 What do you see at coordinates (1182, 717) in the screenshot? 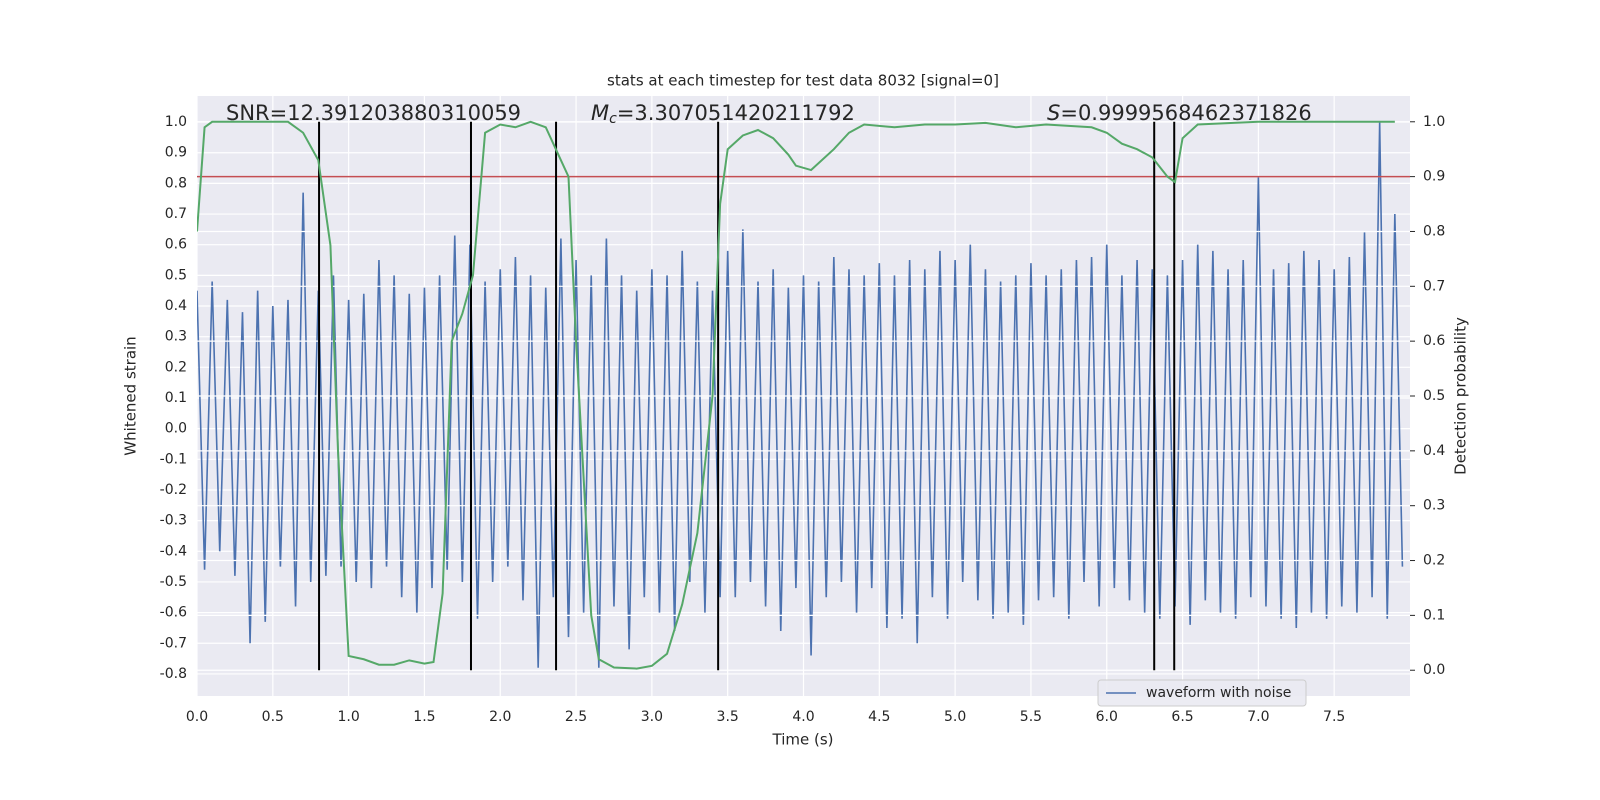
I see `x-tick-label: 6.5` at bounding box center [1182, 717].